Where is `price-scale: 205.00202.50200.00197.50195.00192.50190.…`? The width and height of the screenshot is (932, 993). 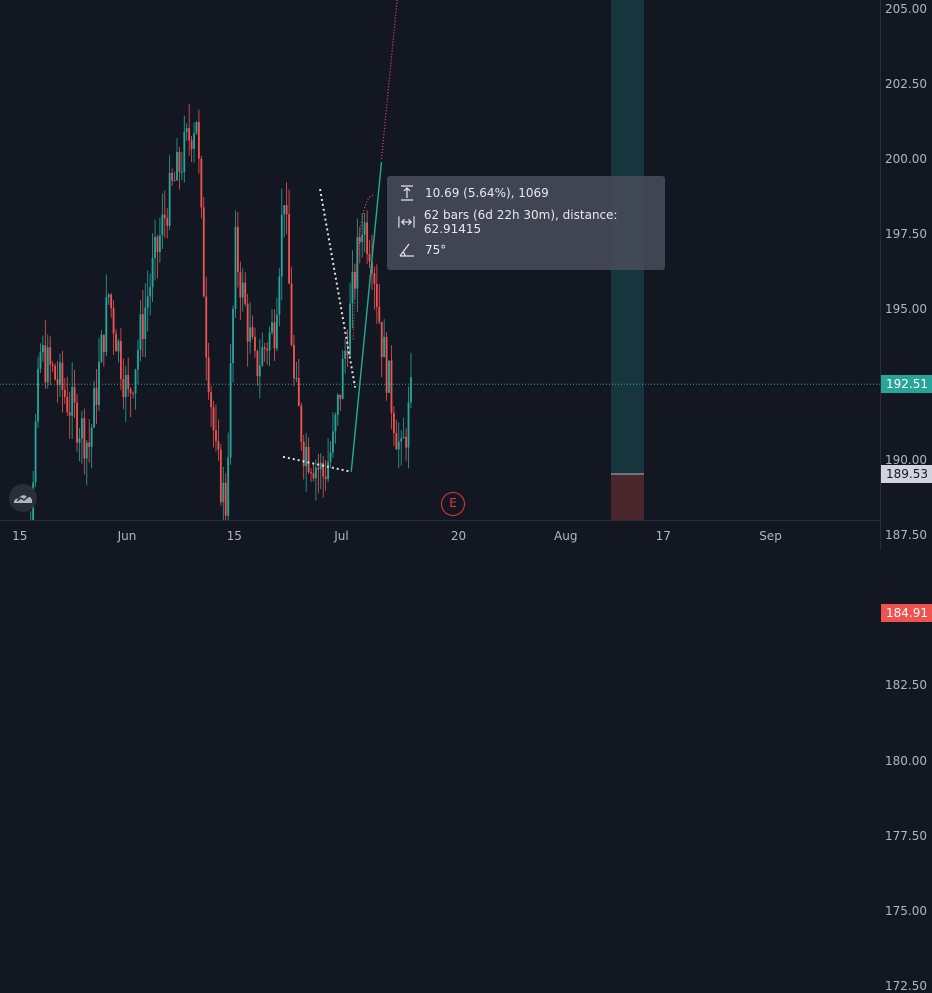 price-scale: 205.00202.50200.00197.50195.00192.50190.… is located at coordinates (906, 496).